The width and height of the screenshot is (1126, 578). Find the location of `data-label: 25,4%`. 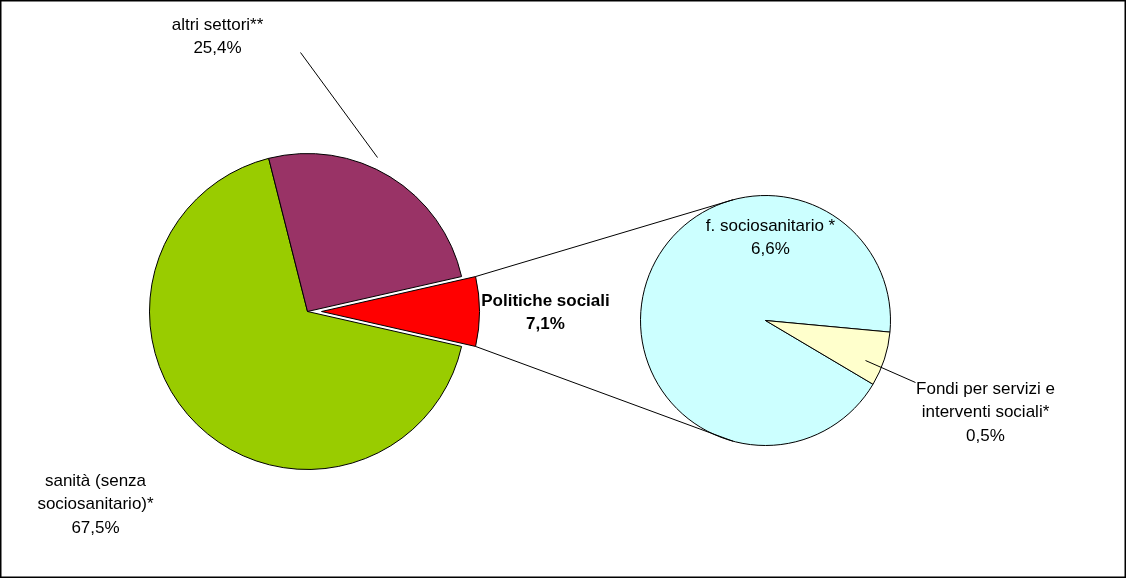

data-label: 25,4% is located at coordinates (217, 48).